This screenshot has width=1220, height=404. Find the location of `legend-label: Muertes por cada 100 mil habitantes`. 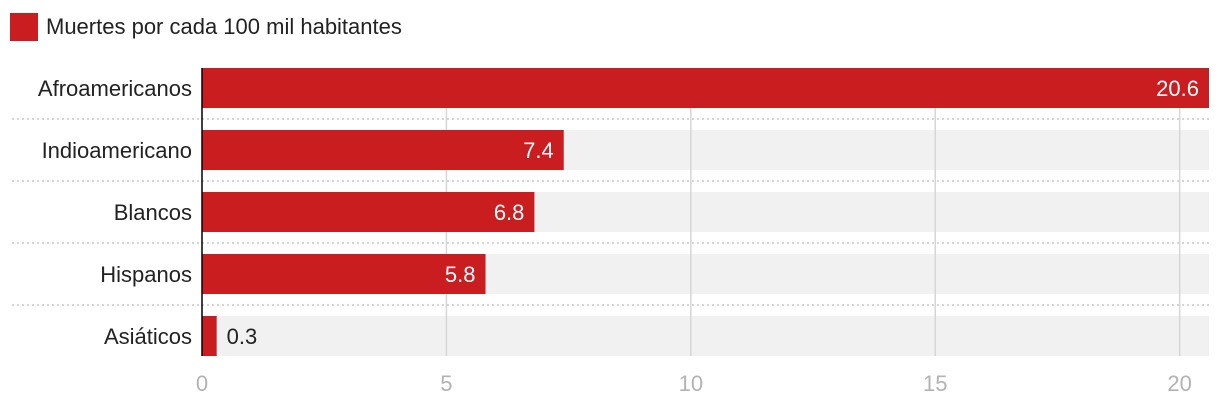

legend-label: Muertes por cada 100 mil habitantes is located at coordinates (224, 26).